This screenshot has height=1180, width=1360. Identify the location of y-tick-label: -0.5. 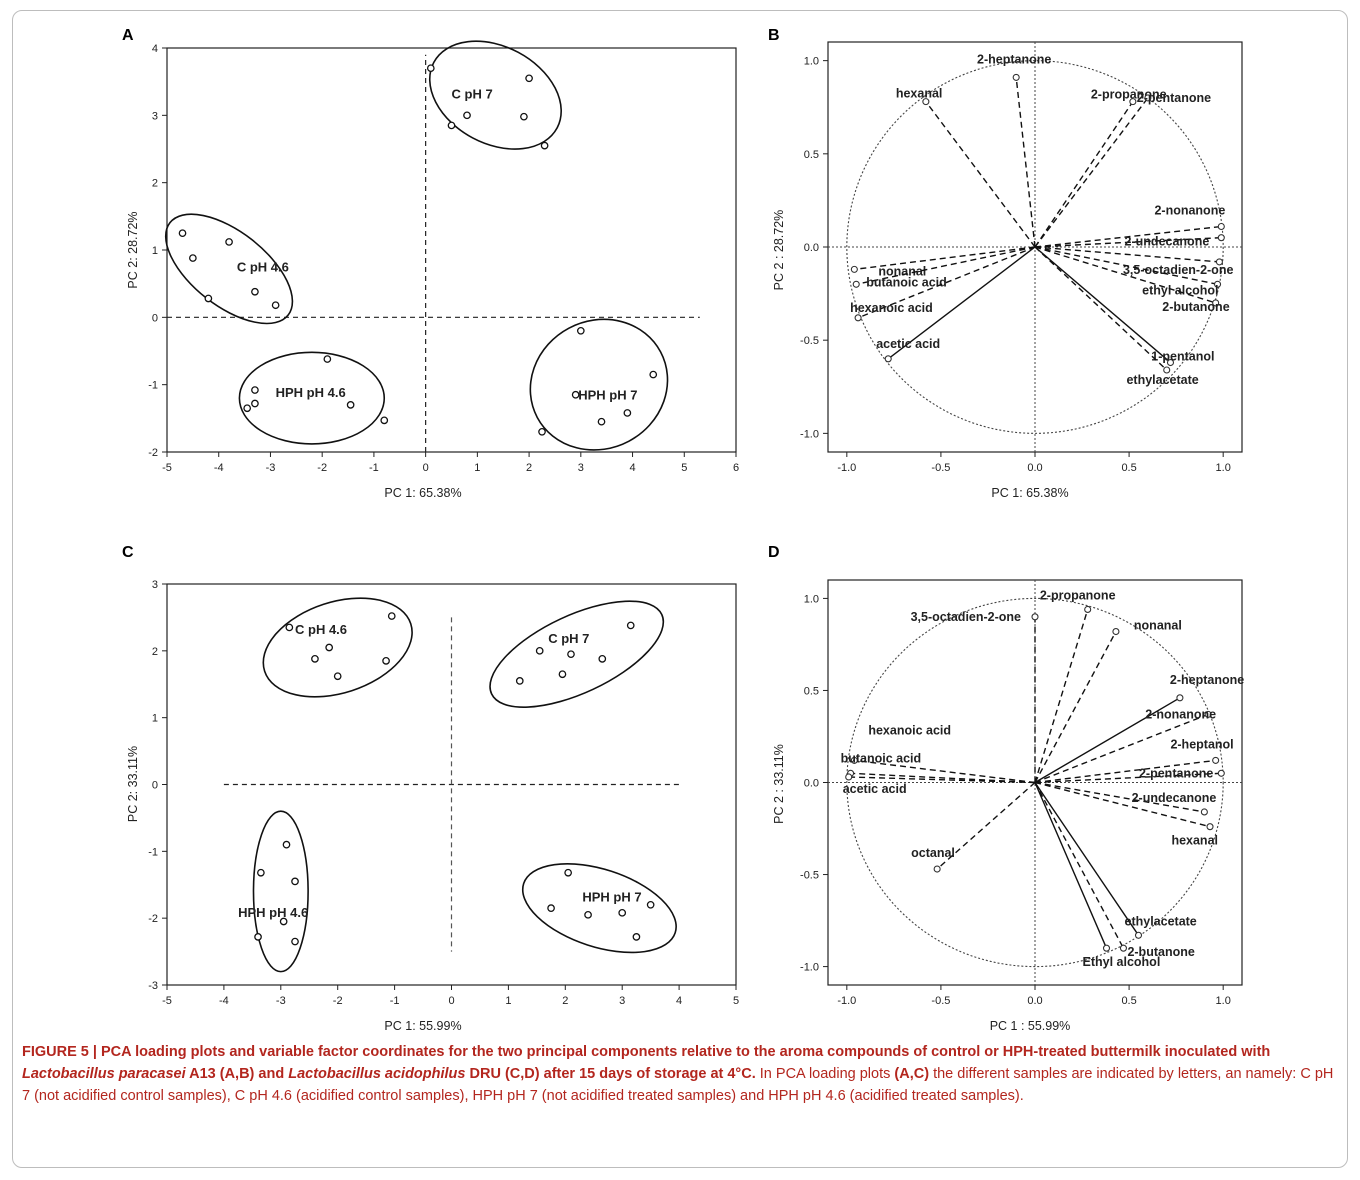
(809, 341).